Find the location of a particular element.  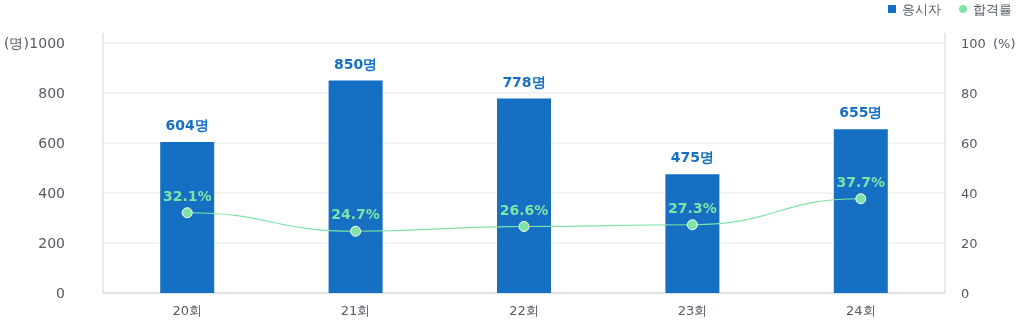

y2-axis-title: (%) is located at coordinates (1004, 43).